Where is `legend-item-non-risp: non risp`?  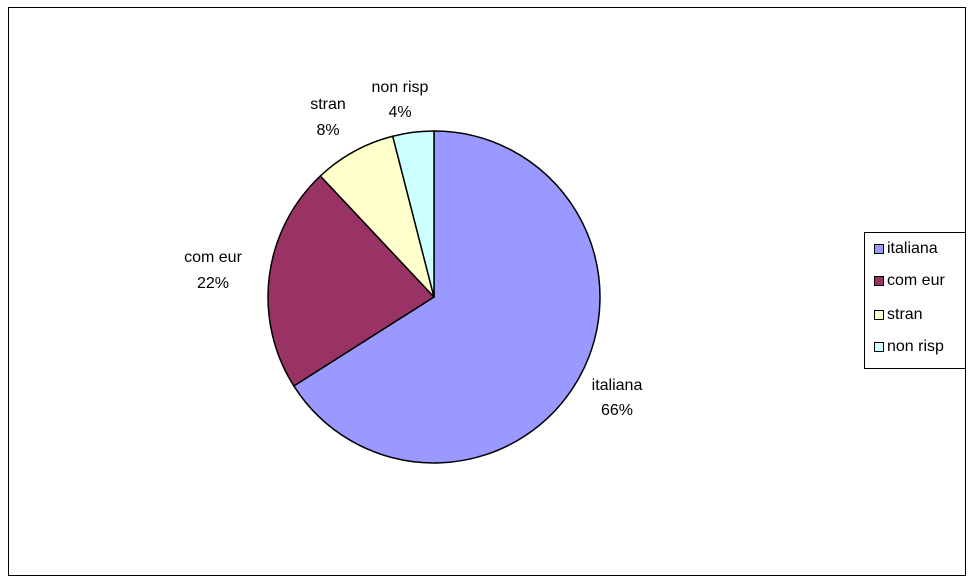
legend-item-non-risp: non risp is located at coordinates (909, 347).